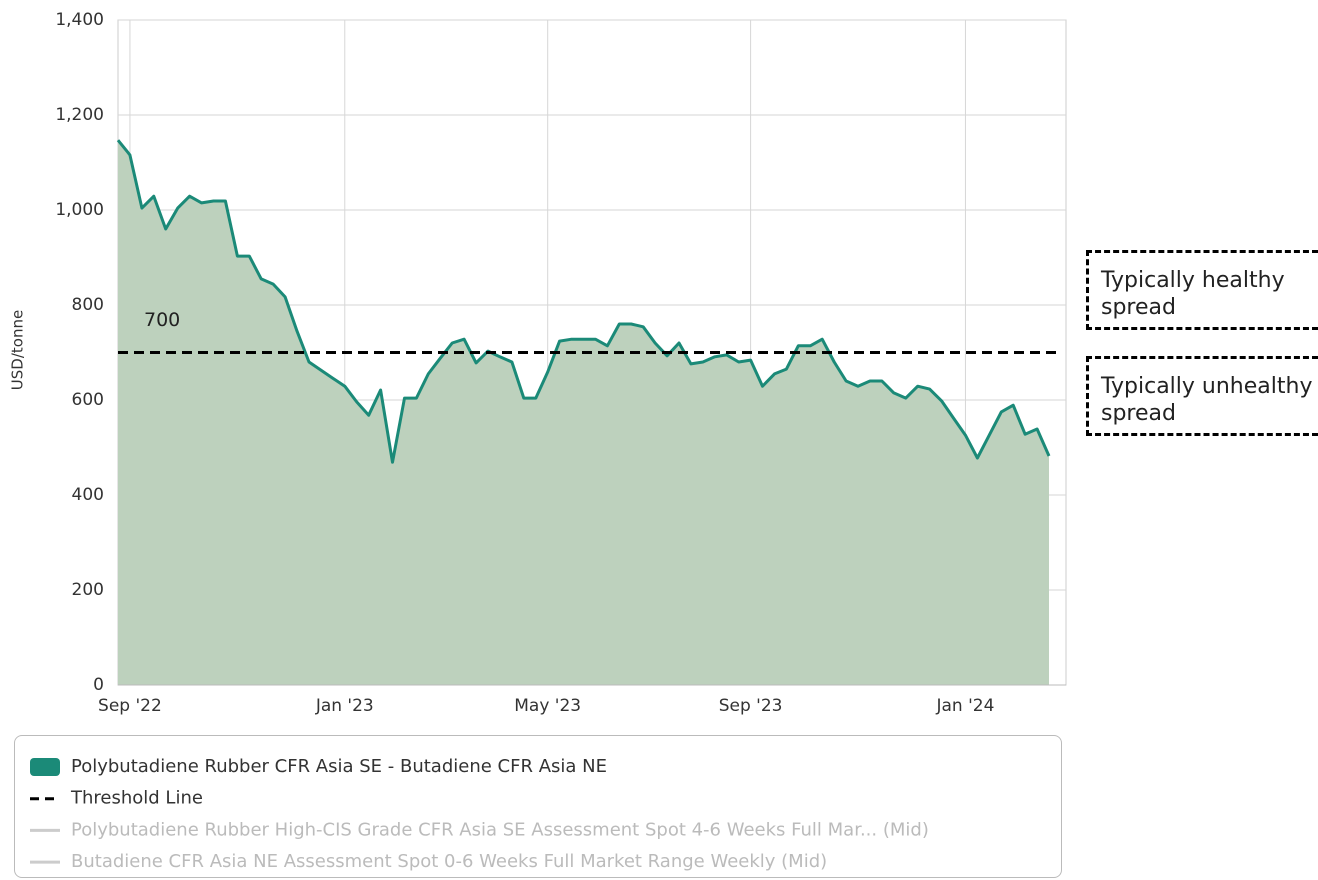  I want to click on x-tick-label: Jan '23, so click(344, 706).